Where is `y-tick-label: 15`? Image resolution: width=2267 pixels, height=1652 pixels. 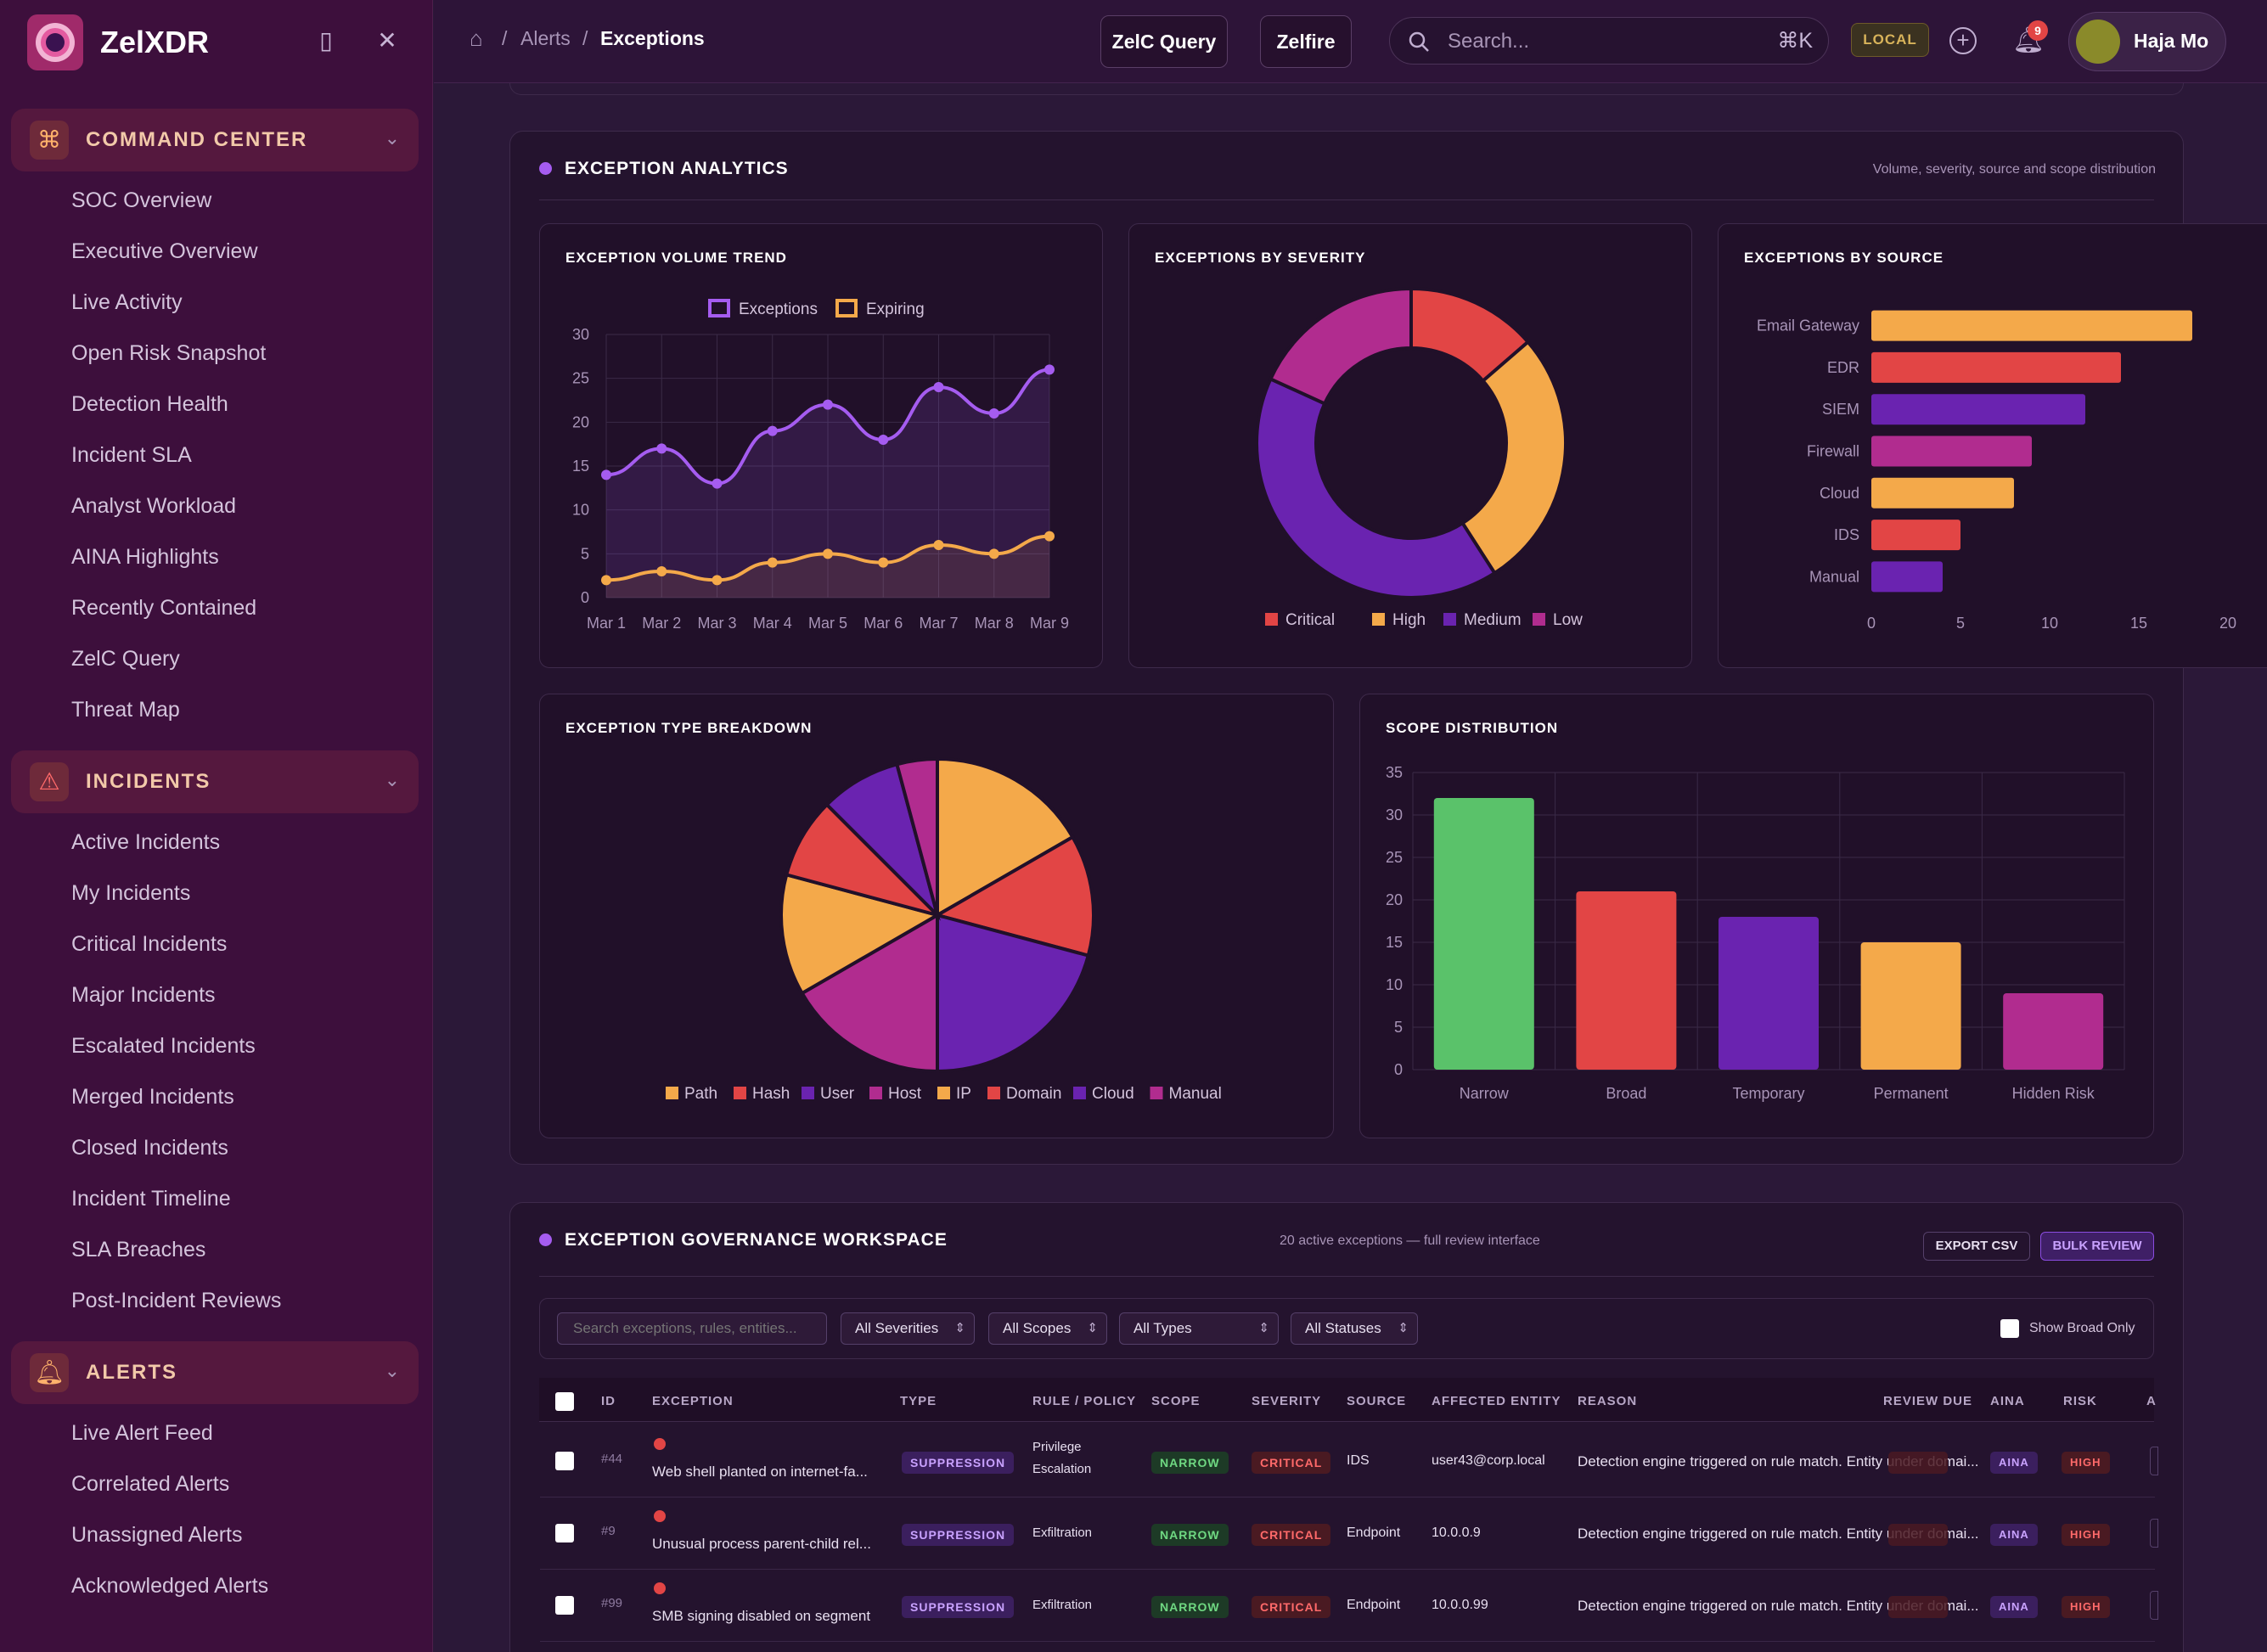 y-tick-label: 15 is located at coordinates (1395, 943).